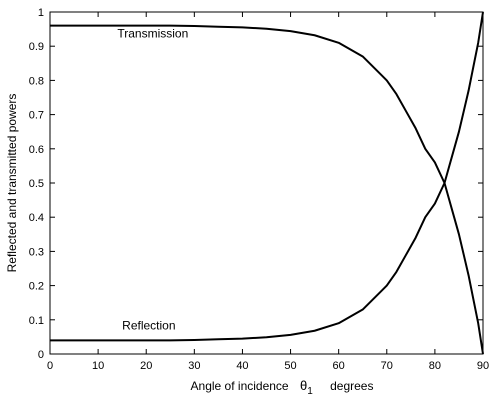 This screenshot has width=502, height=400. I want to click on y-tick-label: 0.3, so click(36, 252).